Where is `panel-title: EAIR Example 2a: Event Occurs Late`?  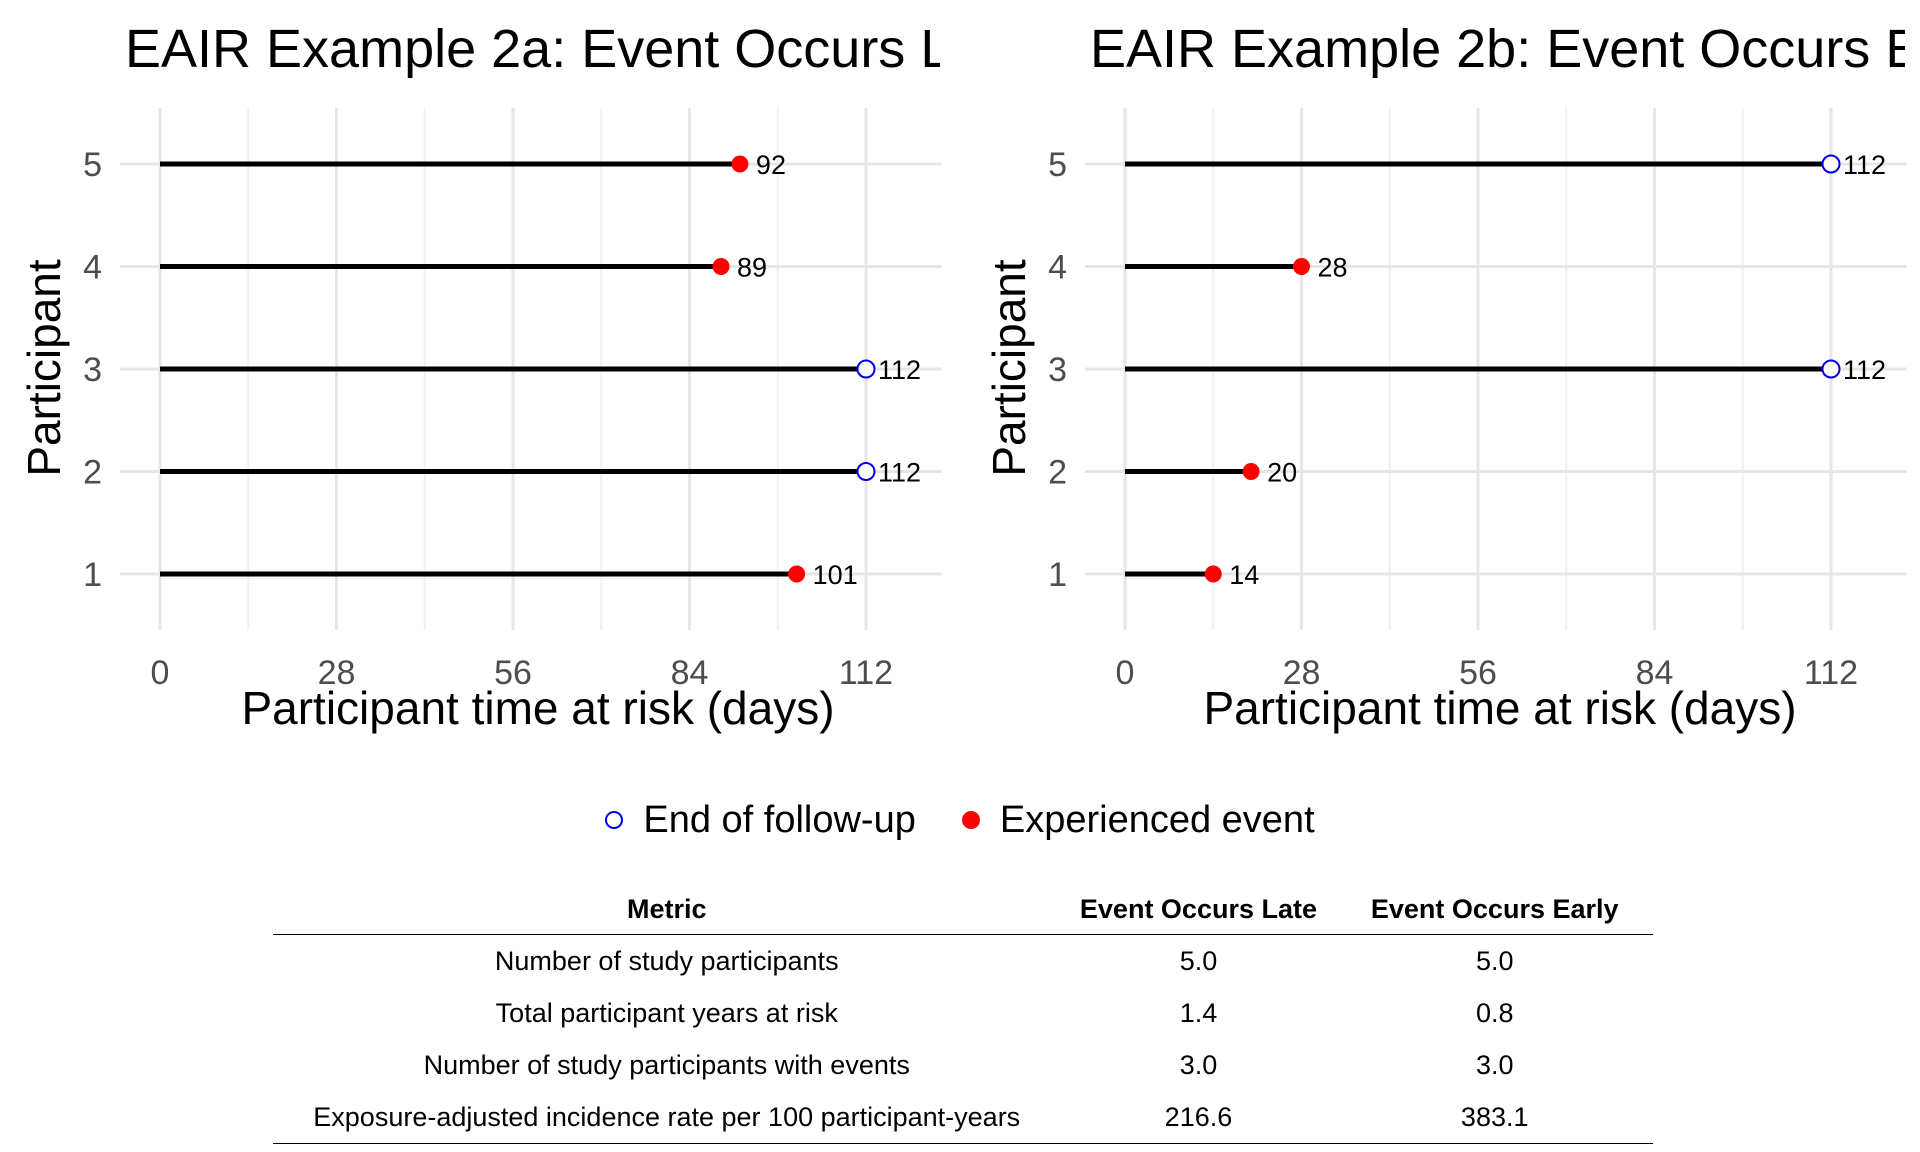 panel-title: EAIR Example 2a: Event Occurs Late is located at coordinates (575, 49).